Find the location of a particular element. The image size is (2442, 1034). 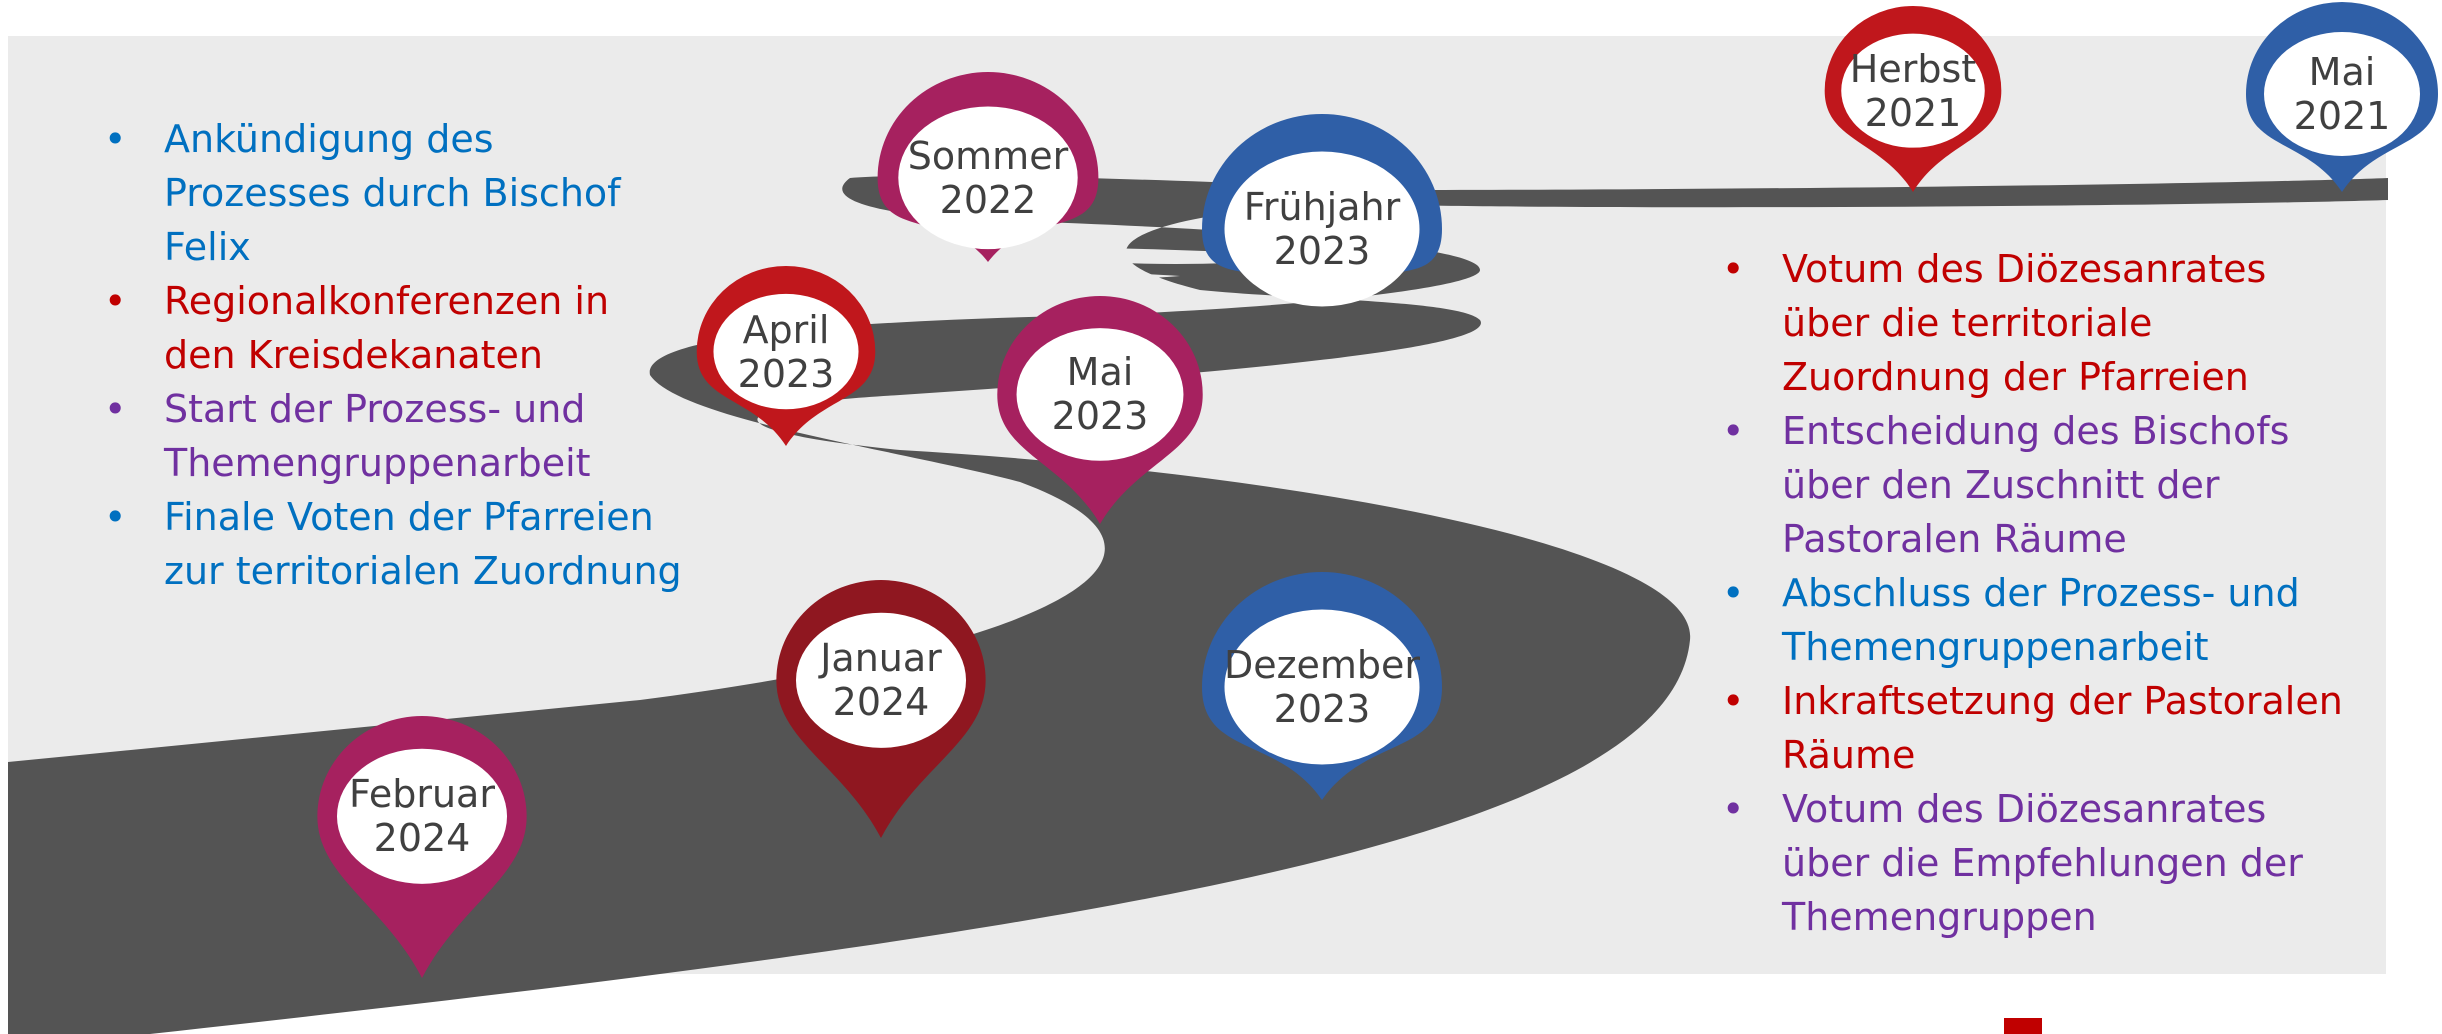

milestone-pin-sommer-2022: Sommer 2022 is located at coordinates (988, 167).